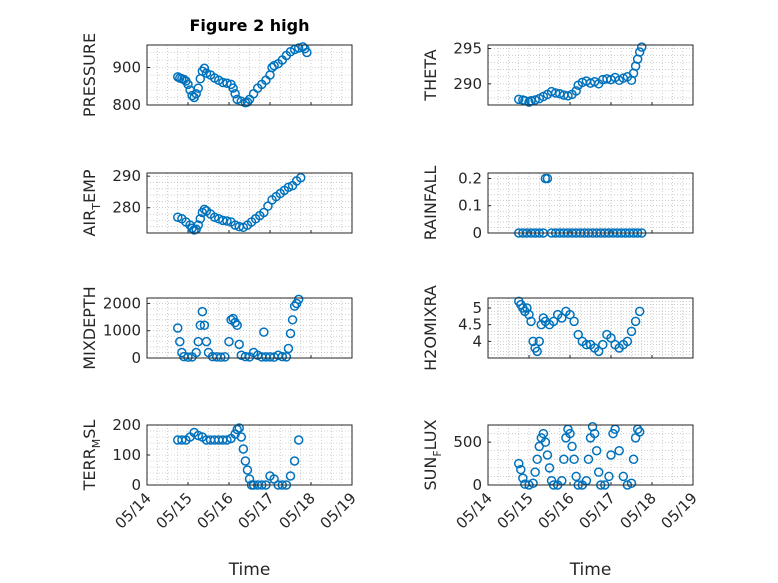 Image resolution: width=778 pixels, height=583 pixels. I want to click on subplot-h2omixra: 44.55 H2OMIXRA, so click(557, 328).